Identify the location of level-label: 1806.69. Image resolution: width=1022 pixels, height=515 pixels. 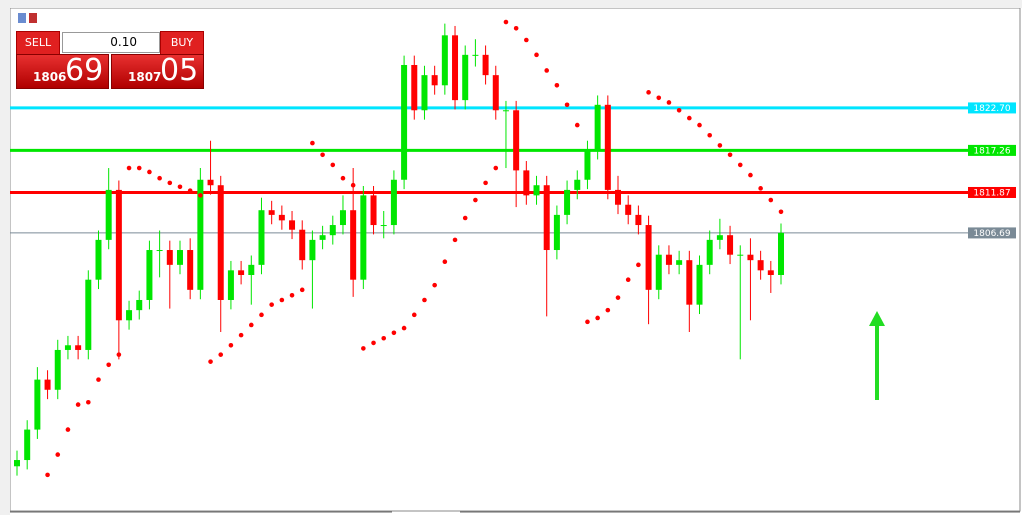
(991, 234).